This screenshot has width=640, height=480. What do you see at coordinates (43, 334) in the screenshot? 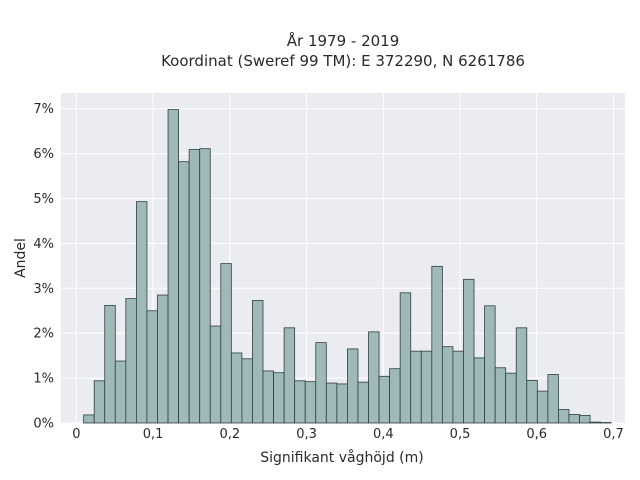
I see `y-tick-label: 2%` at bounding box center [43, 334].